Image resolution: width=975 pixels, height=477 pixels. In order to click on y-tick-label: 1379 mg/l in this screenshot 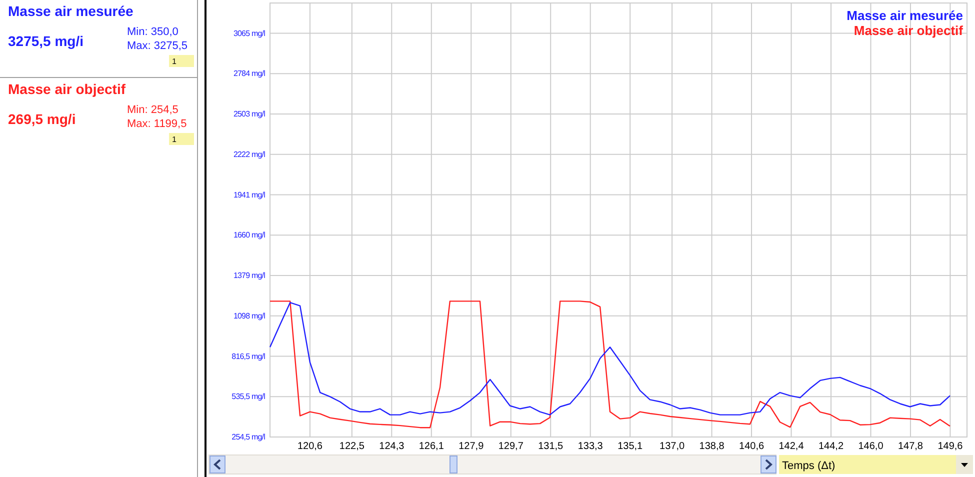, I will do `click(249, 275)`.